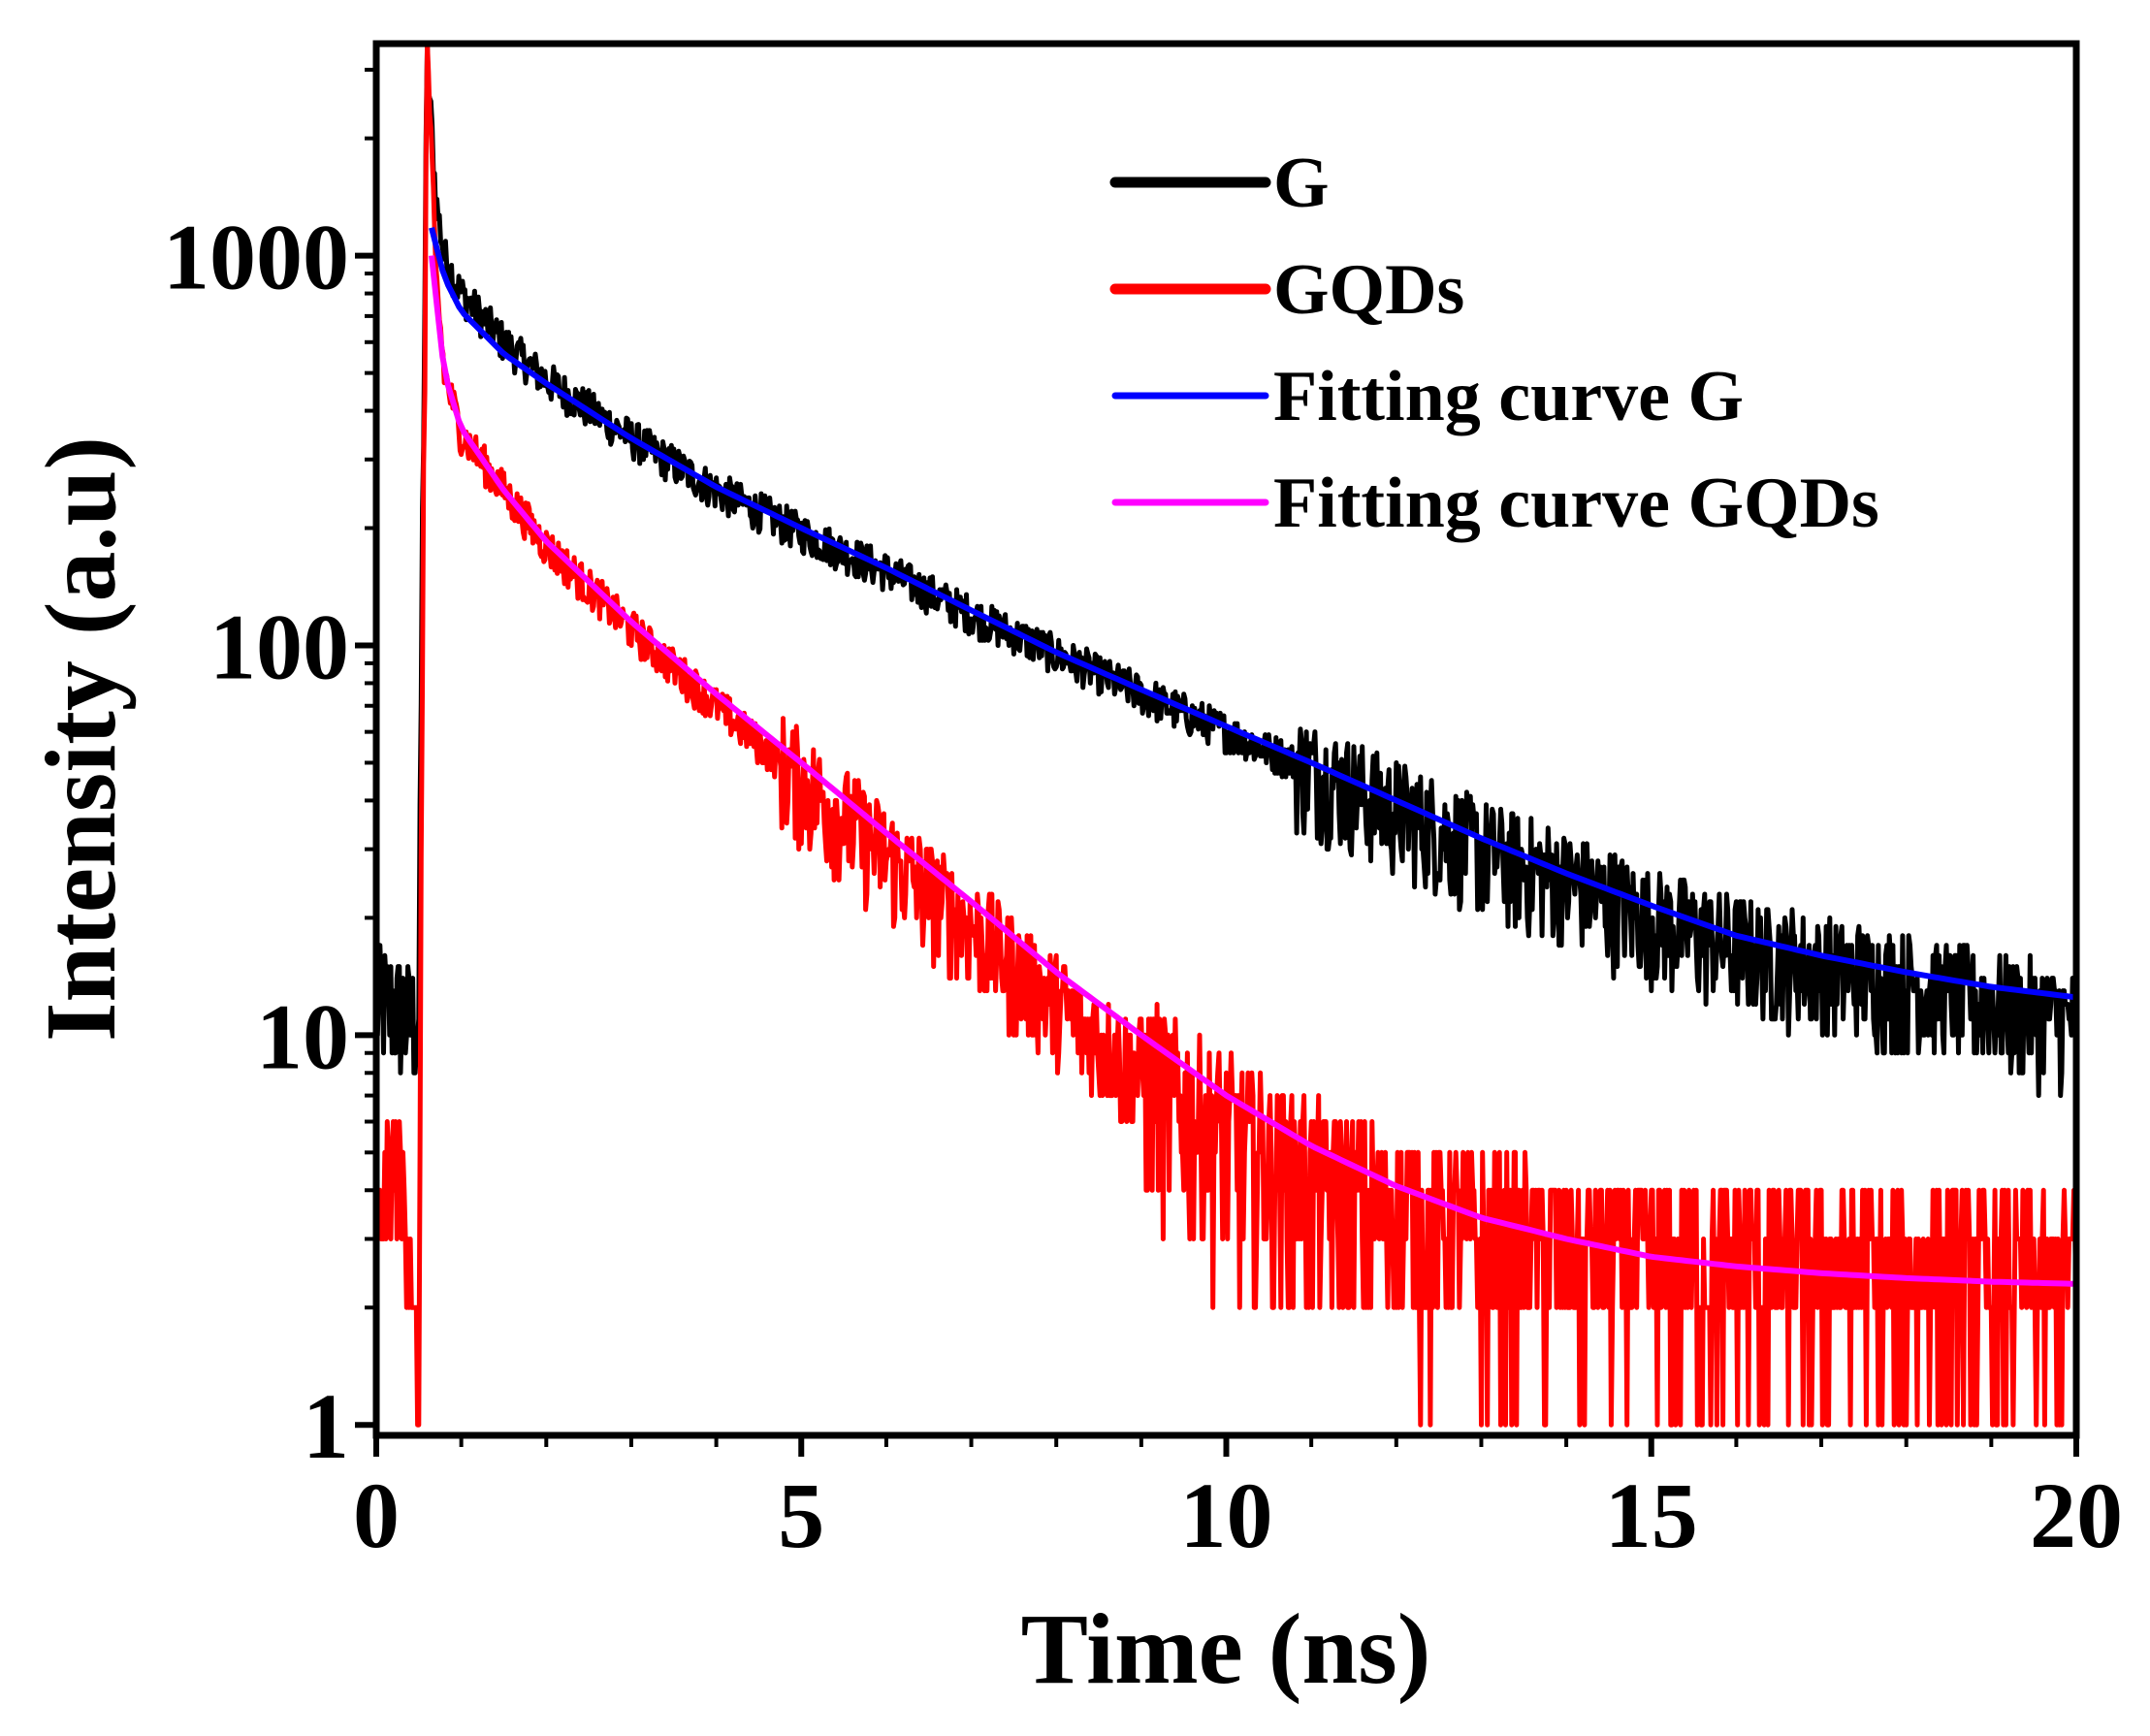 Image resolution: width=2150 pixels, height=1736 pixels. What do you see at coordinates (1508, 396) in the screenshot?
I see `legend-label: Fitting curve G` at bounding box center [1508, 396].